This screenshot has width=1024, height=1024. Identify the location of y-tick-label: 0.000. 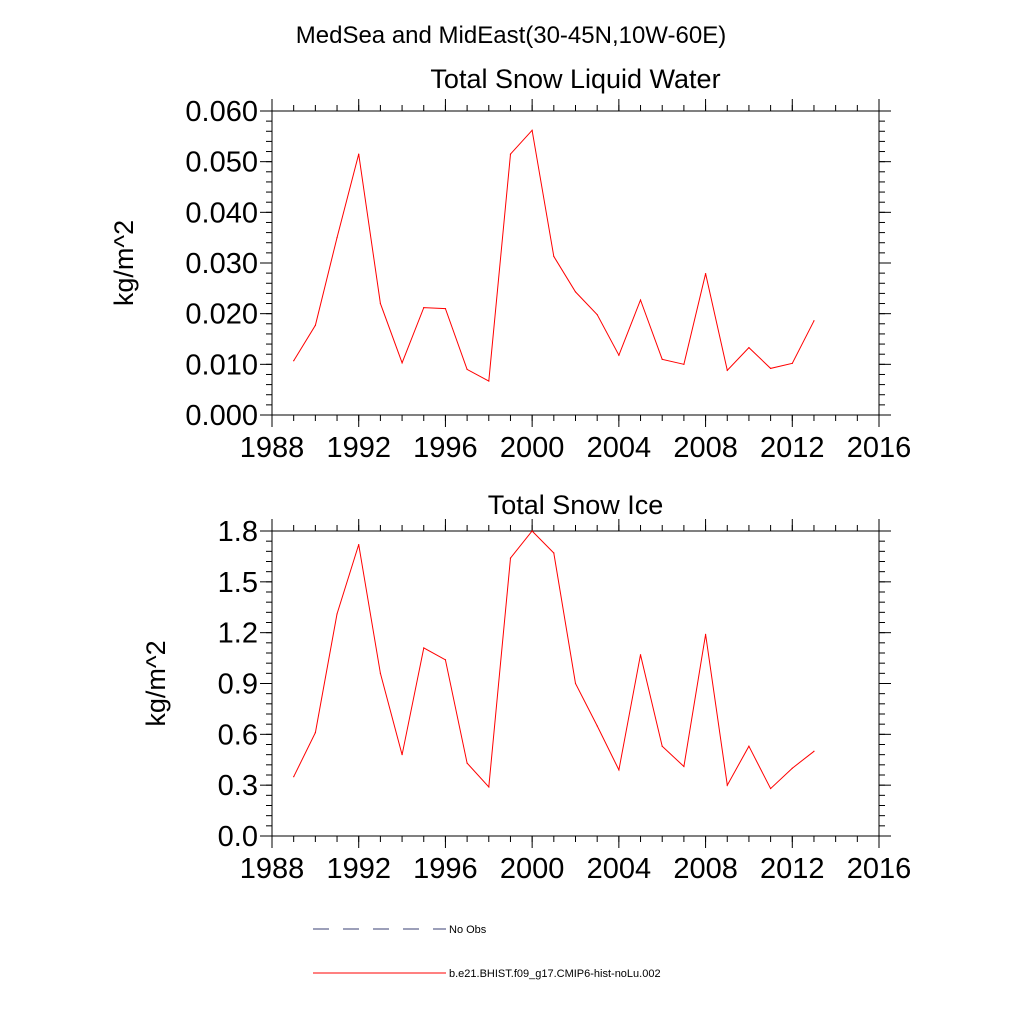
(221, 416).